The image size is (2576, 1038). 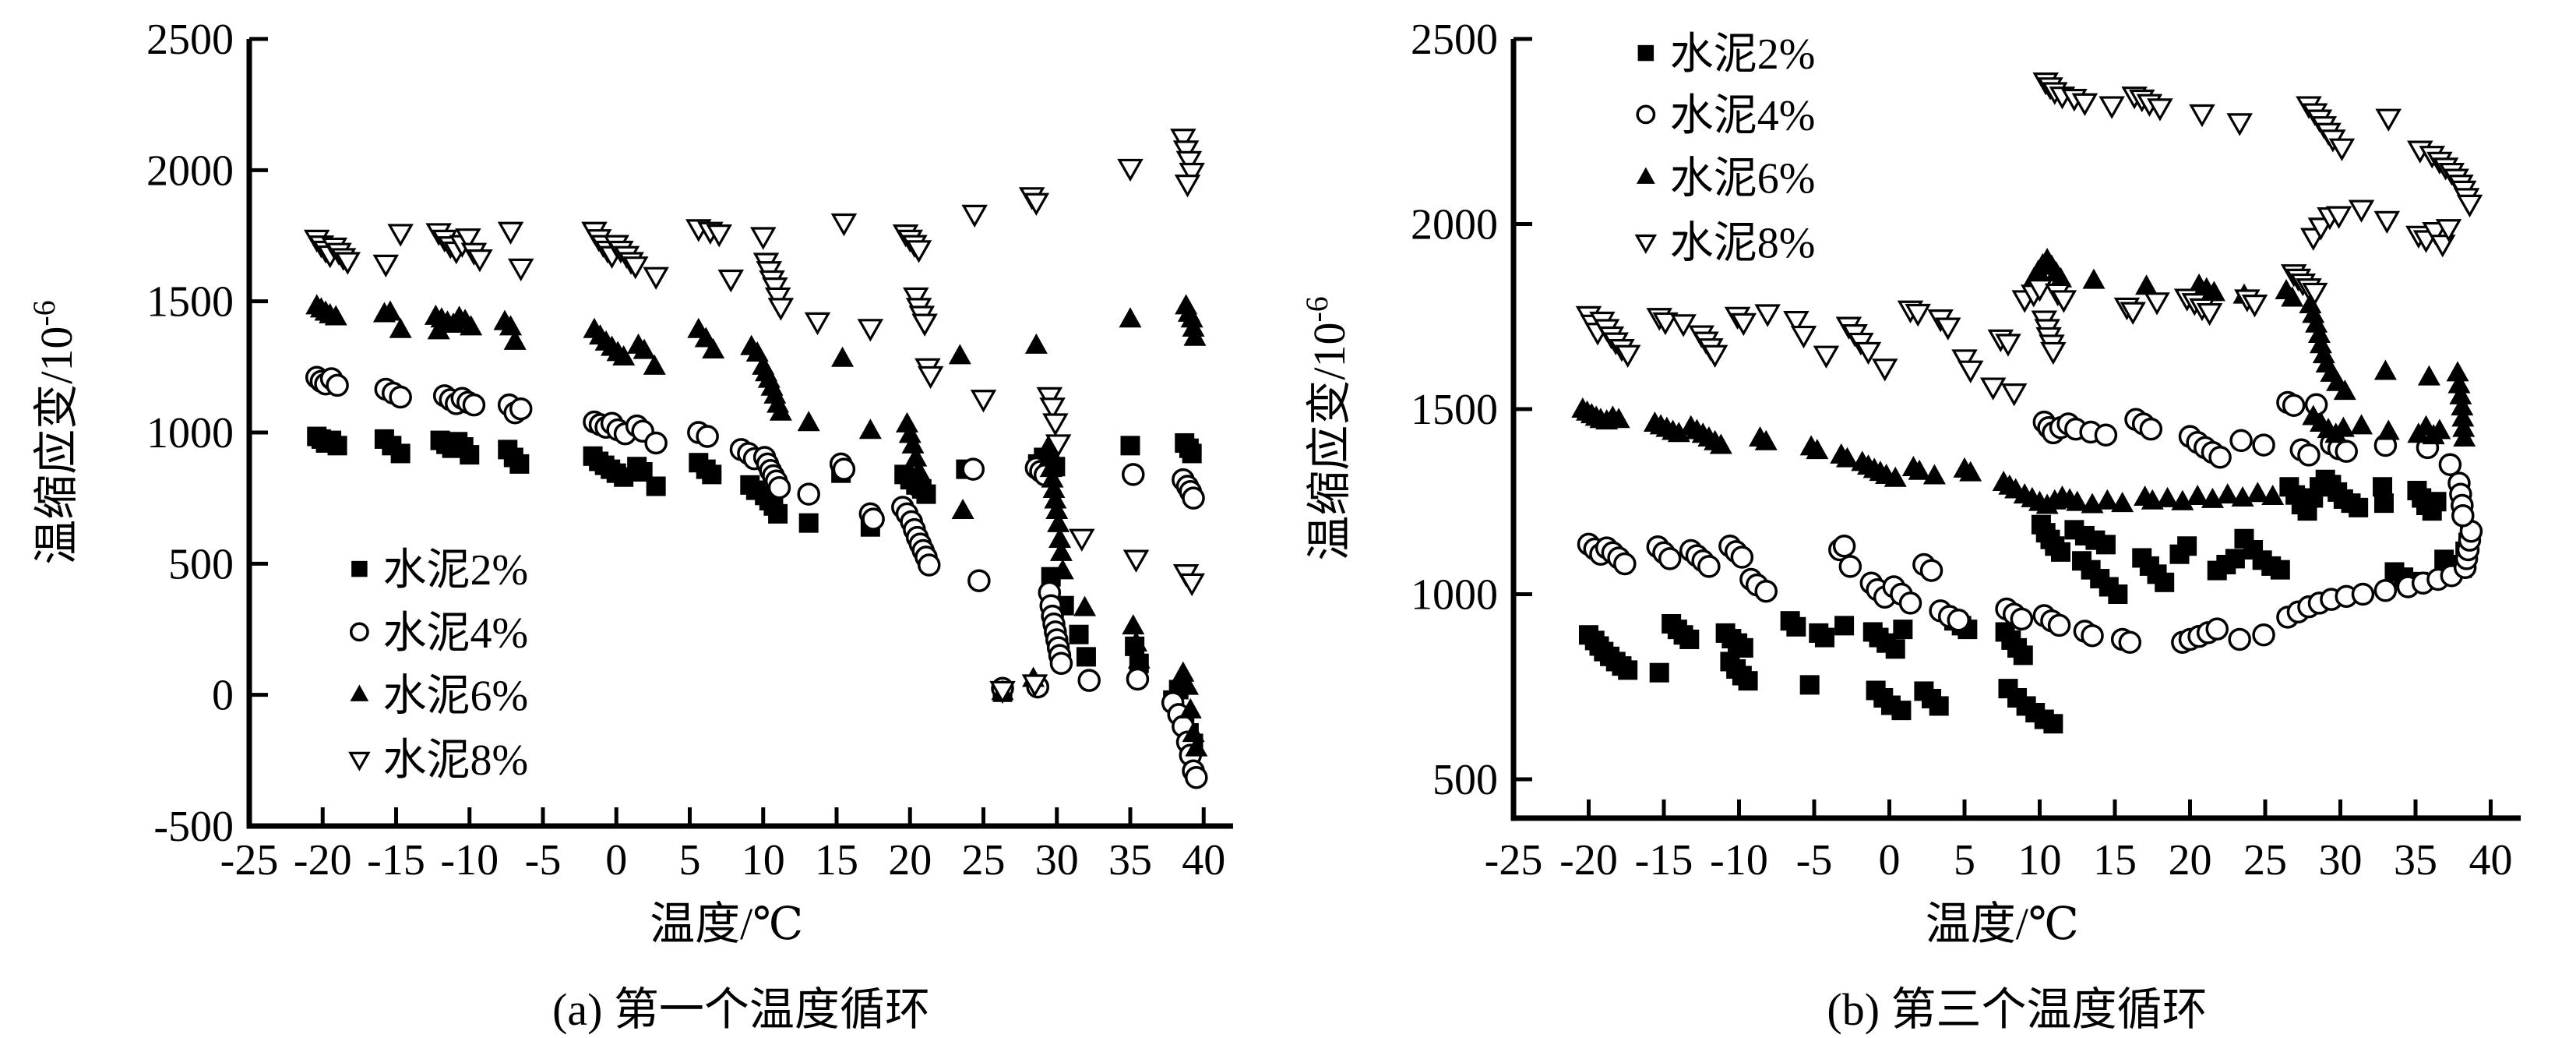 I want to click on series-水泥8%, so click(x=2029, y=239).